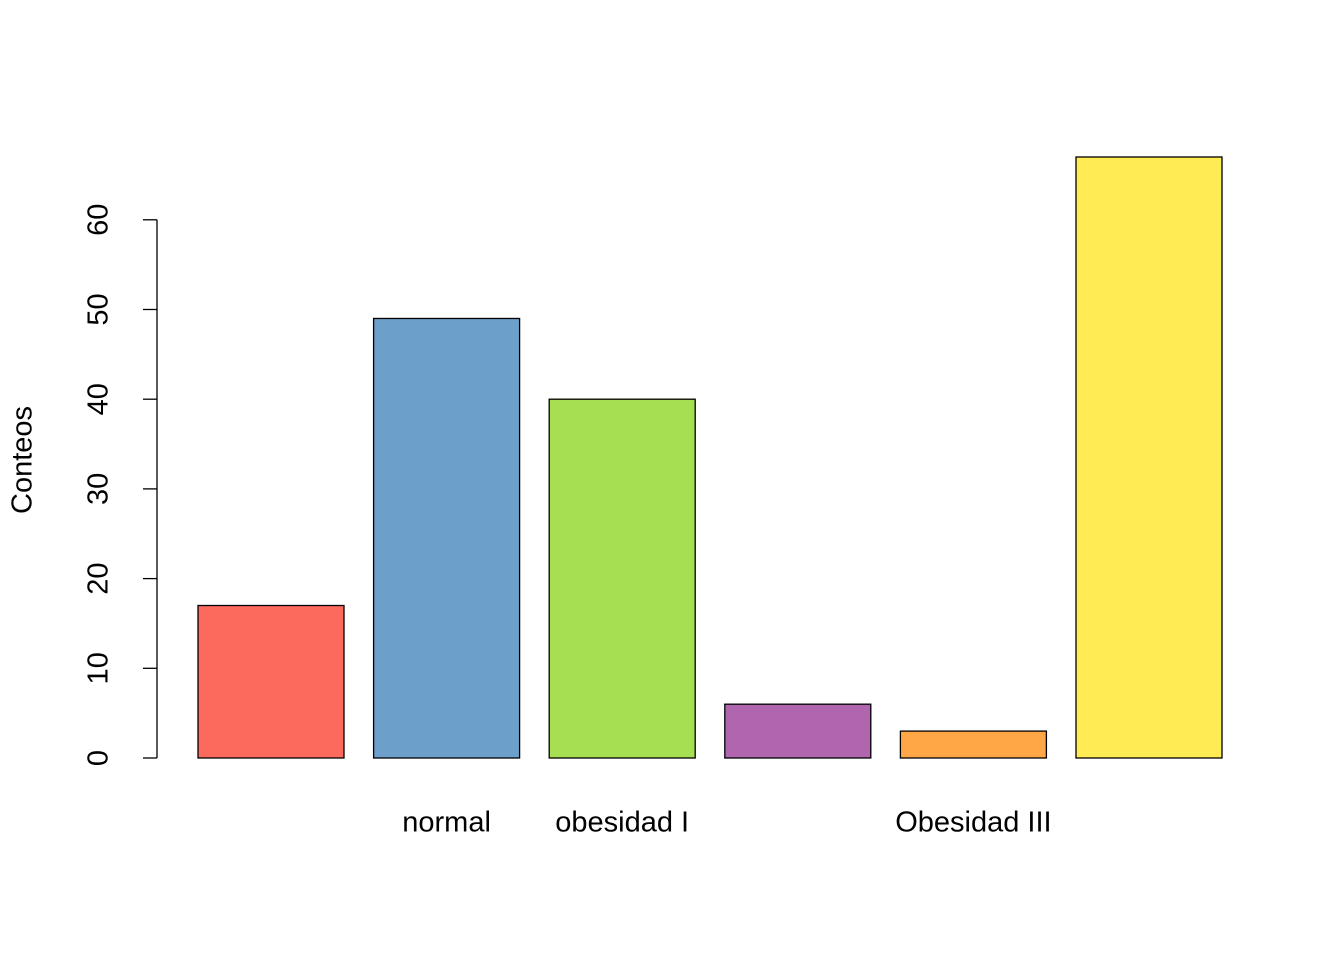 The image size is (1344, 960). I want to click on y-tick-label: 50, so click(99, 309).